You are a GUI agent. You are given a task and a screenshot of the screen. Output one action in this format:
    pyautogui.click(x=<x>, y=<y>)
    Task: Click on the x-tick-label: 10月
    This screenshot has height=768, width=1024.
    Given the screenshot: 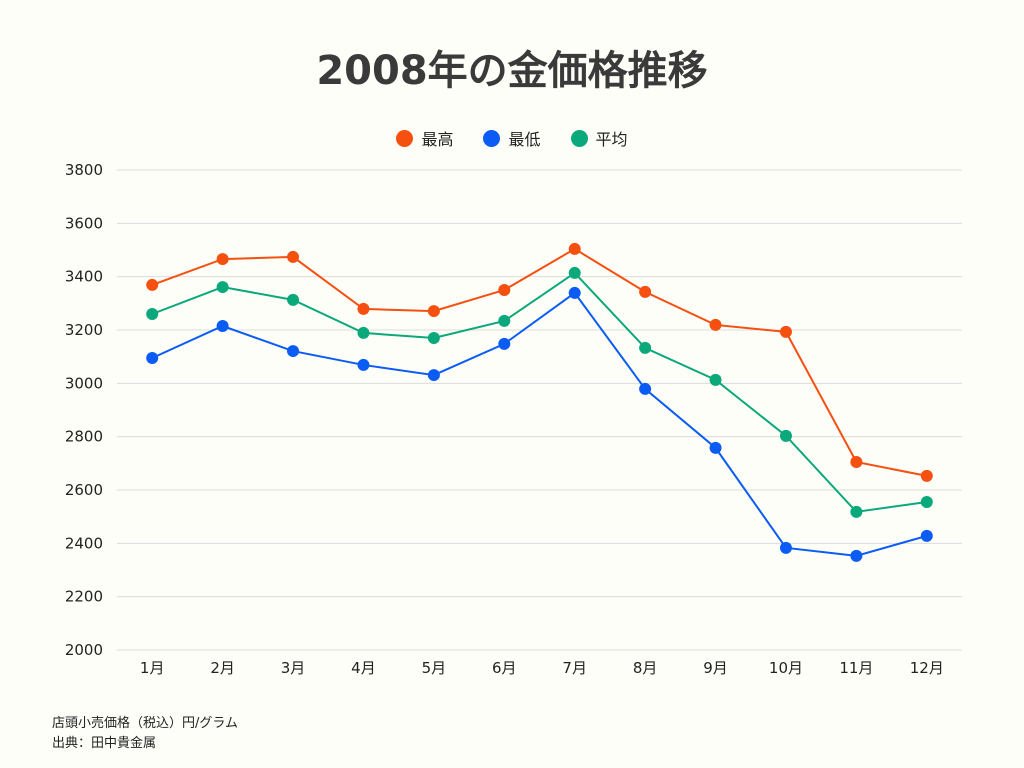 What is the action you would take?
    pyautogui.click(x=786, y=668)
    